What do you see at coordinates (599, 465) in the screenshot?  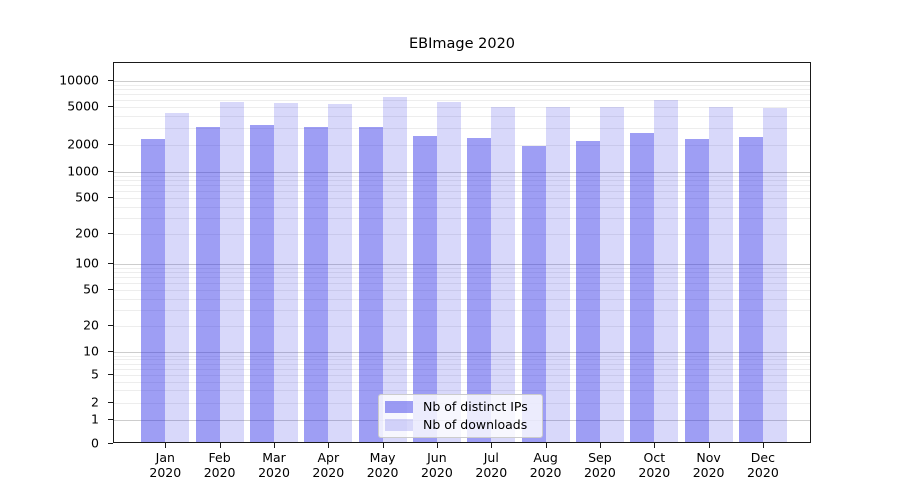 I see `x-tick-label: Sep 2020` at bounding box center [599, 465].